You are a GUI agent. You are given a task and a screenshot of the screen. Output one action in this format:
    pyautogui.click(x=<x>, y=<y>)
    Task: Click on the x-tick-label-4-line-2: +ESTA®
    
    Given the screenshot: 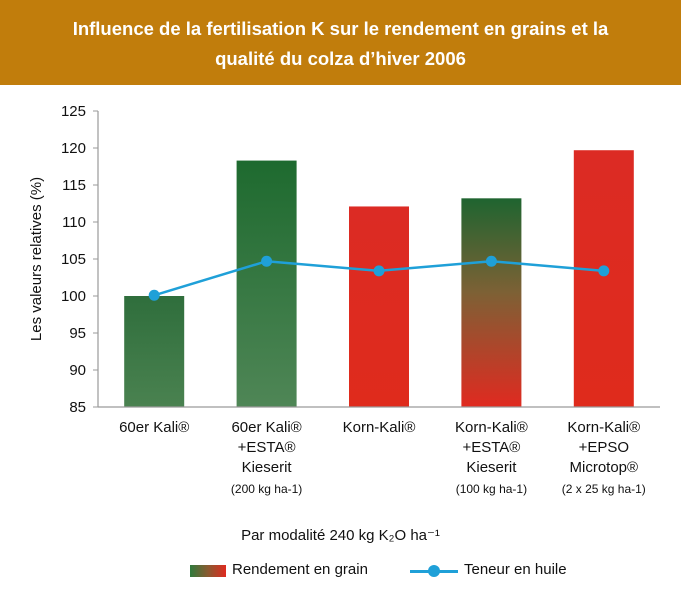 What is the action you would take?
    pyautogui.click(x=491, y=447)
    